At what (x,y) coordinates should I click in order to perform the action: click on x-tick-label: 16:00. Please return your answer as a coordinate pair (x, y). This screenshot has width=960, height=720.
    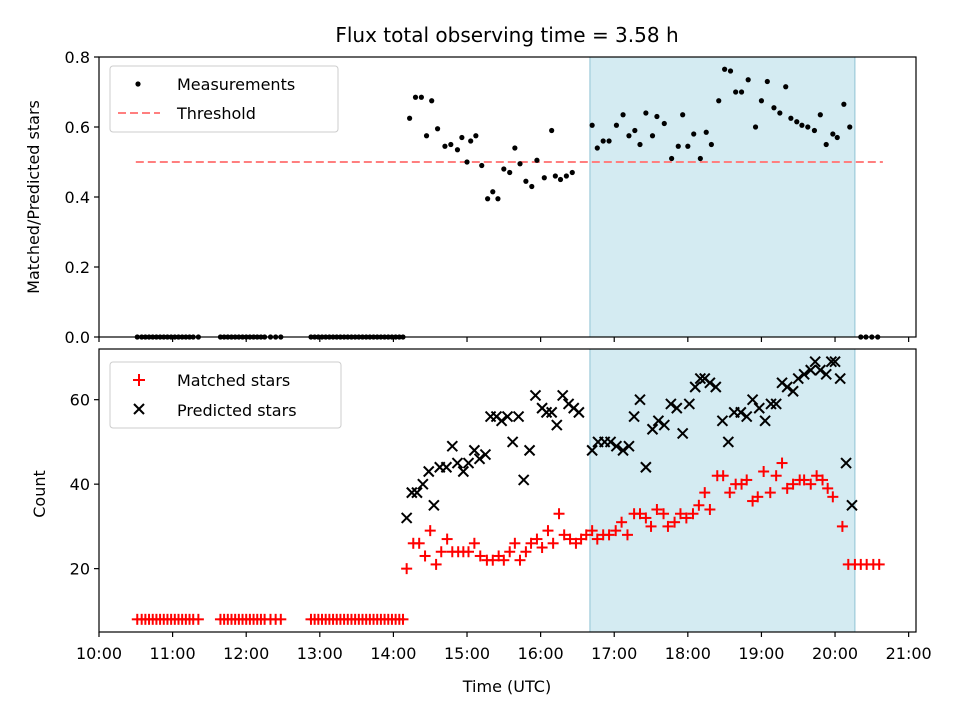
    Looking at the image, I should click on (541, 653).